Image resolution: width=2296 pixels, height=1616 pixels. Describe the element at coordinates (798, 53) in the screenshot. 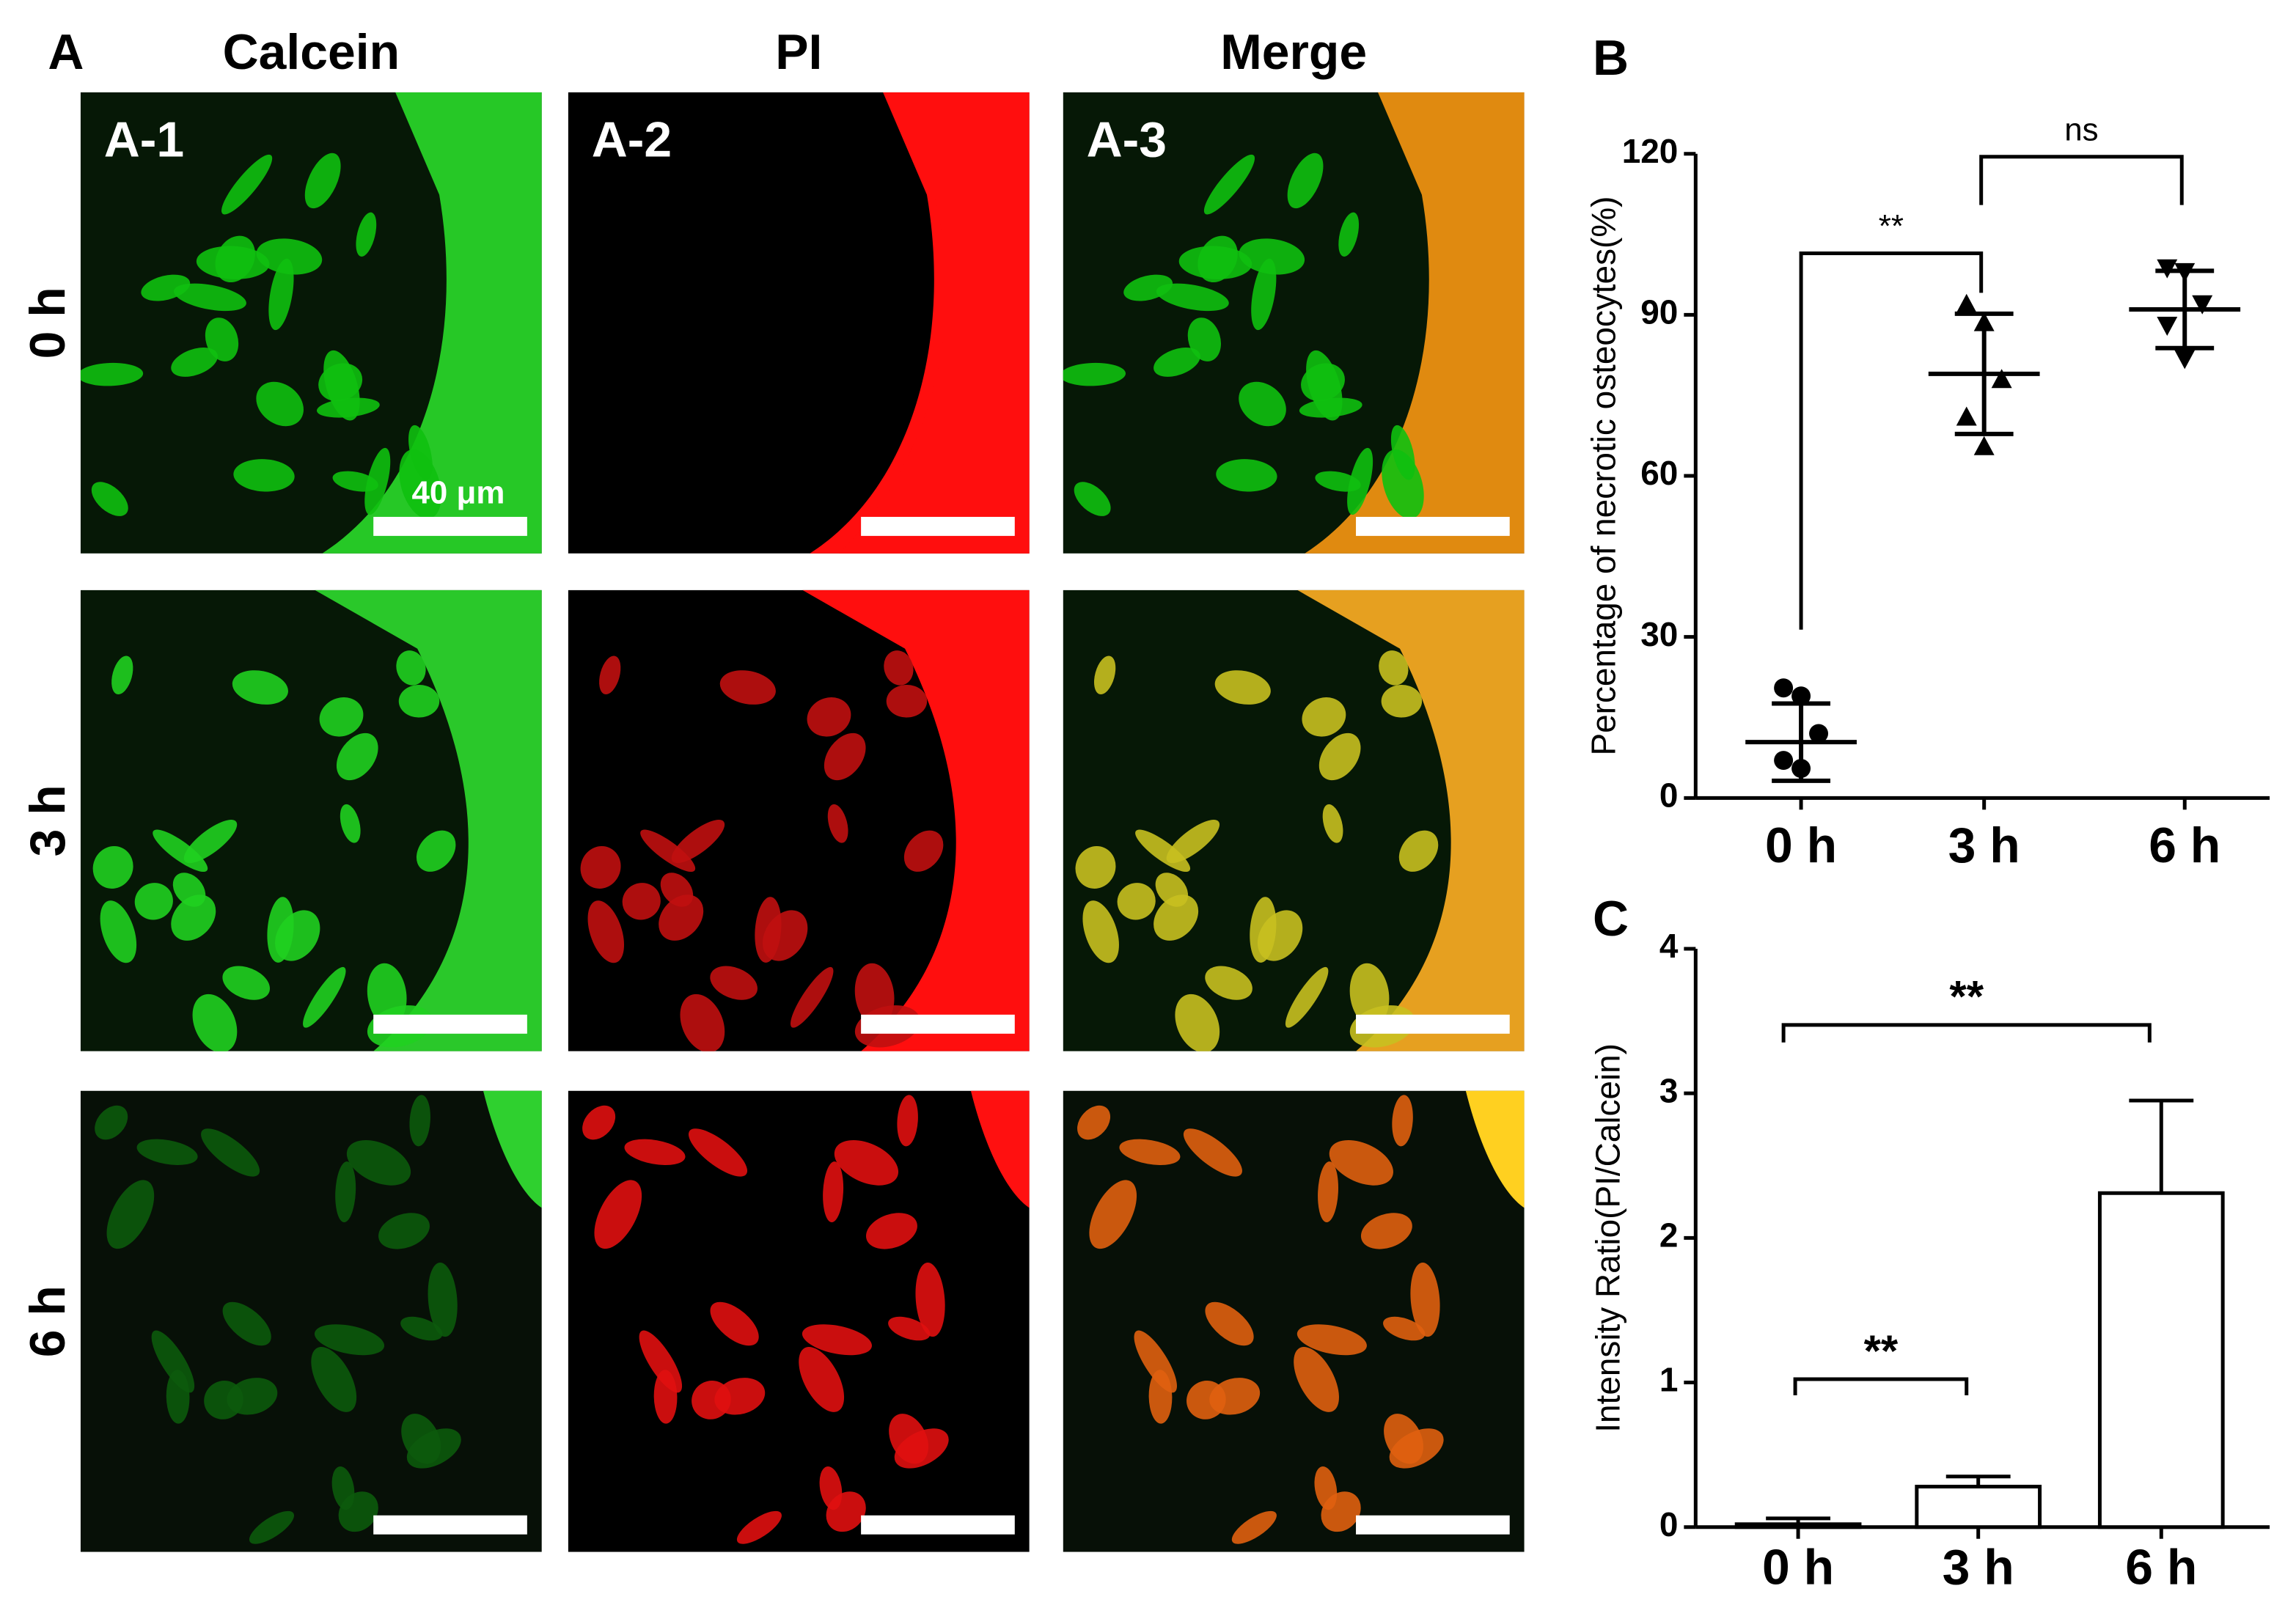

I see `column-header: PI` at that location.